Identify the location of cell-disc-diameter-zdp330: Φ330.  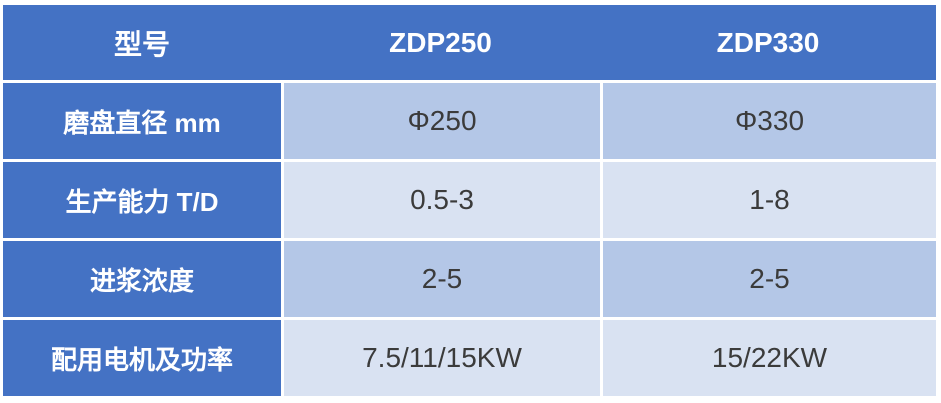
(769, 121).